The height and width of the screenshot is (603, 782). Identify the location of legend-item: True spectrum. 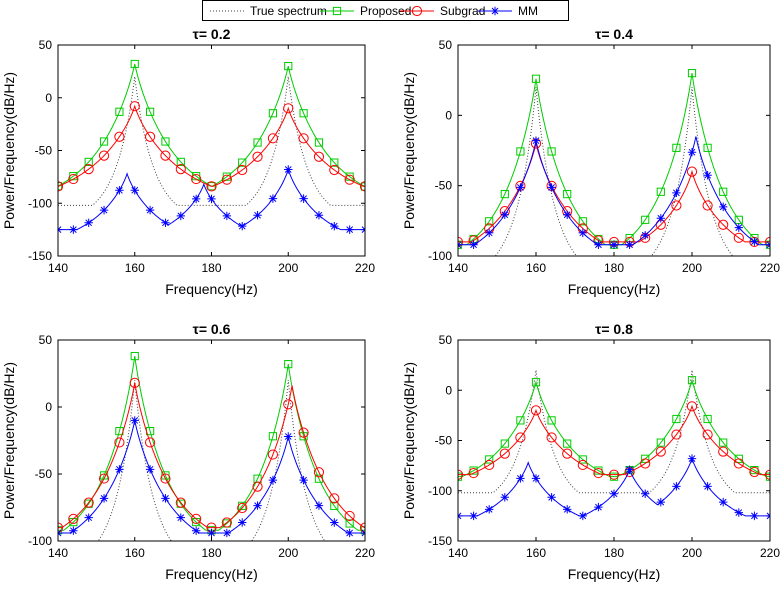
(268, 11).